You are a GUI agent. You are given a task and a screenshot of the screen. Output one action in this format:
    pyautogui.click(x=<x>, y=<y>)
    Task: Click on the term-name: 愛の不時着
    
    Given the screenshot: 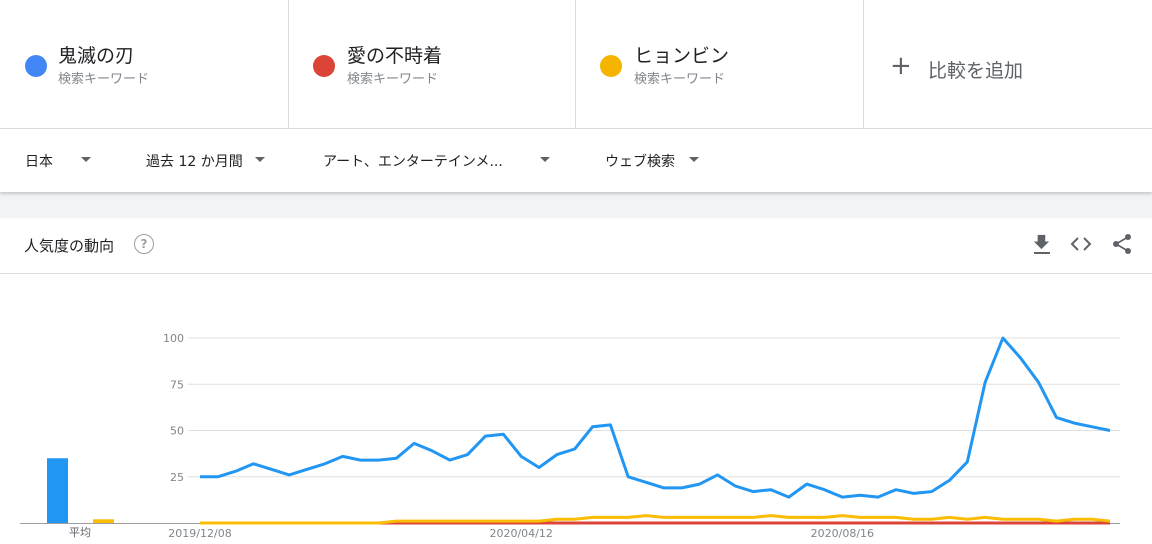 What is the action you would take?
    pyautogui.click(x=395, y=56)
    